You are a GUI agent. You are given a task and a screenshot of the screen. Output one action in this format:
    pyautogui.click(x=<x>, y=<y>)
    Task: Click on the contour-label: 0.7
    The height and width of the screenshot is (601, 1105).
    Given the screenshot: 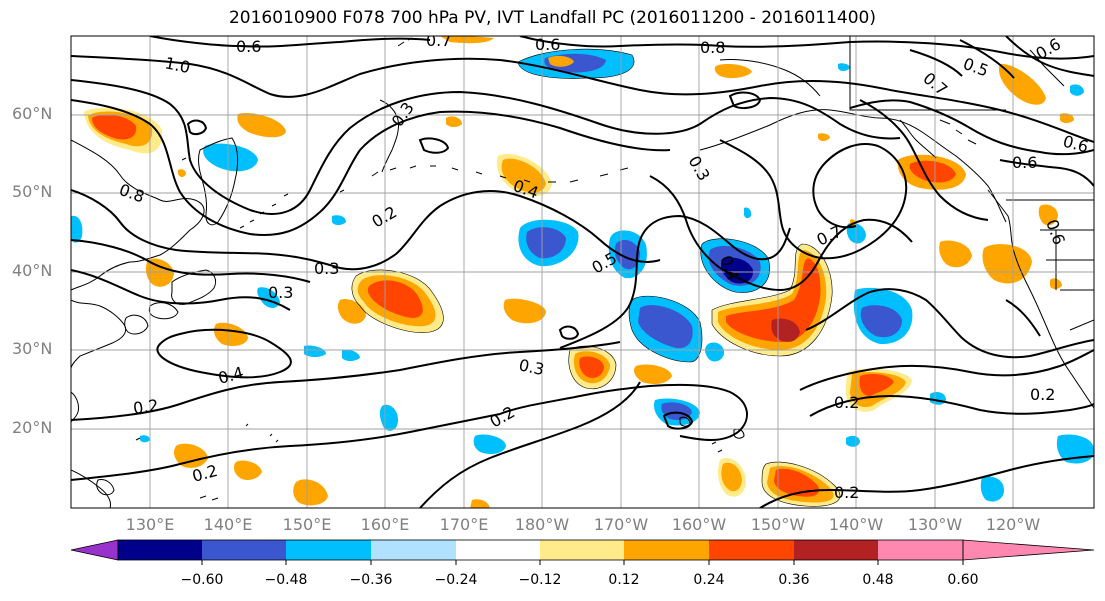 What is the action you would take?
    pyautogui.click(x=438, y=40)
    